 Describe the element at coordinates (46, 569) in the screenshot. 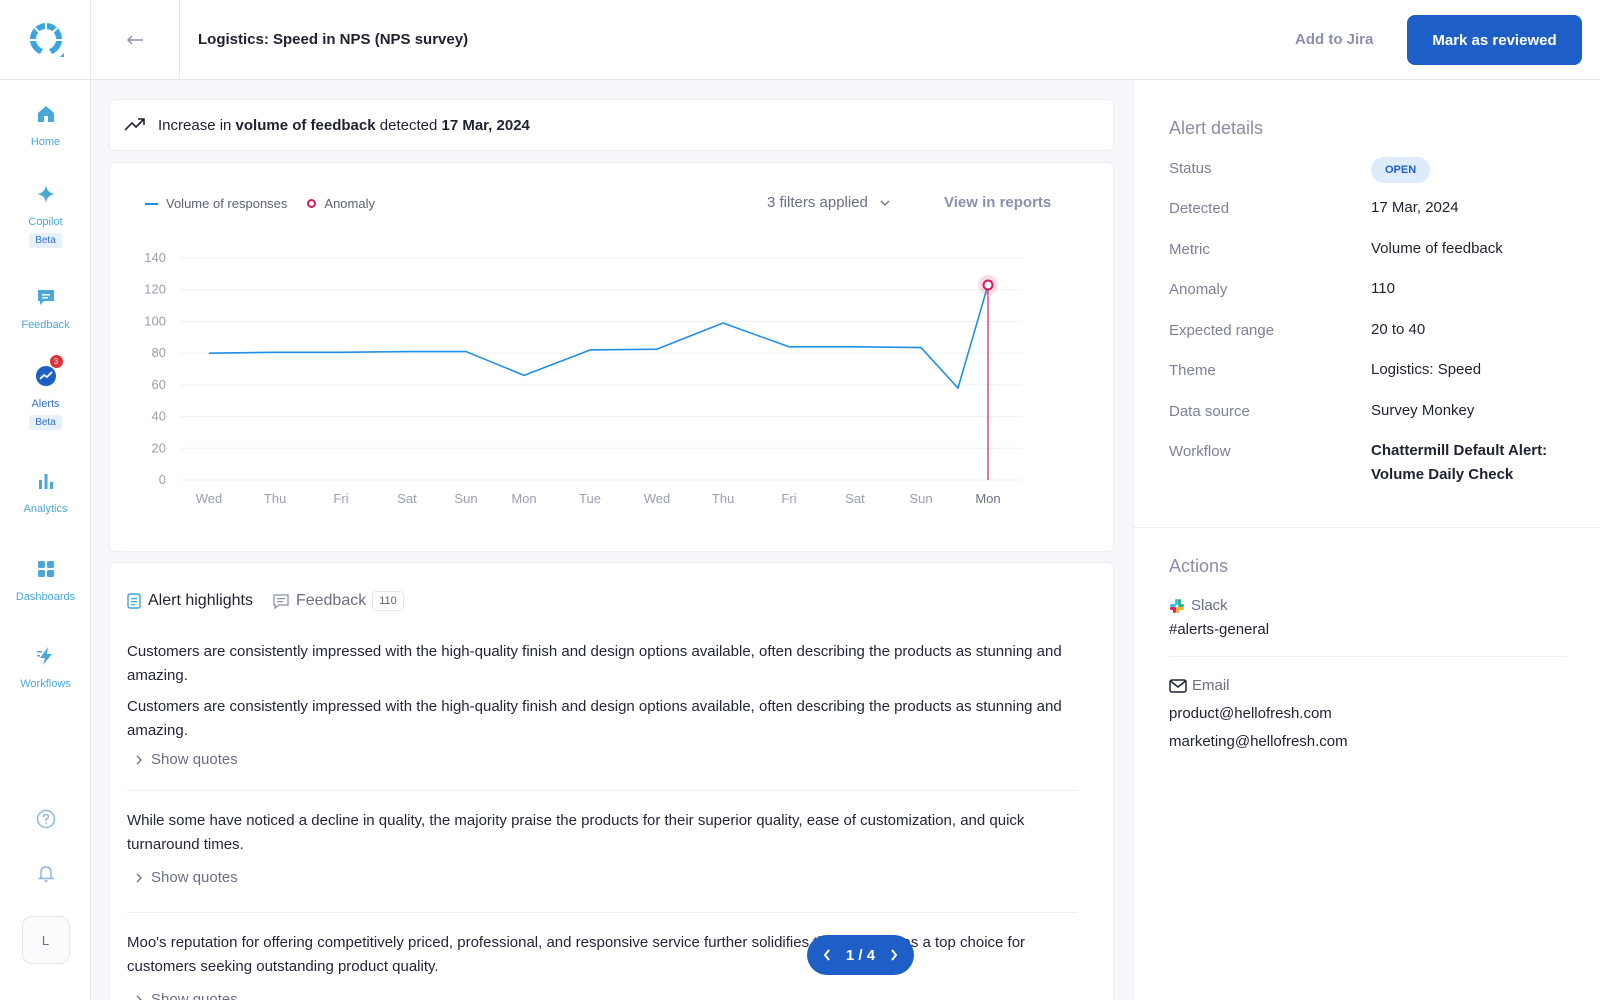

I see `grid-icon` at that location.